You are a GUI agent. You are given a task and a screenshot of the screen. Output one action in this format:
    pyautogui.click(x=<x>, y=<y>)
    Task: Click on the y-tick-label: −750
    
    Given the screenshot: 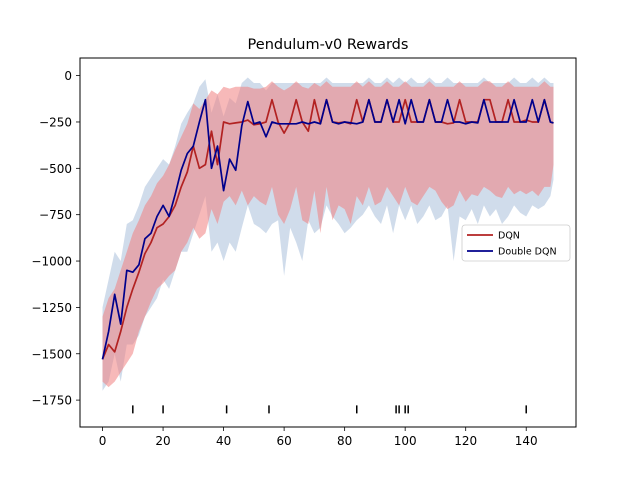 What is the action you would take?
    pyautogui.click(x=55, y=215)
    